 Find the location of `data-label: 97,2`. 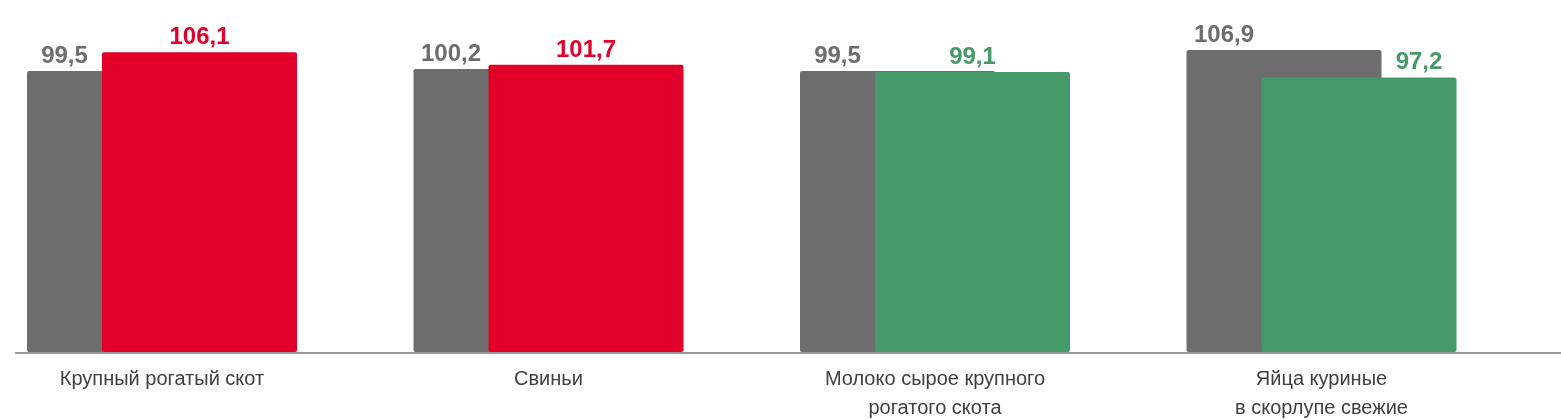

data-label: 97,2 is located at coordinates (1419, 61).